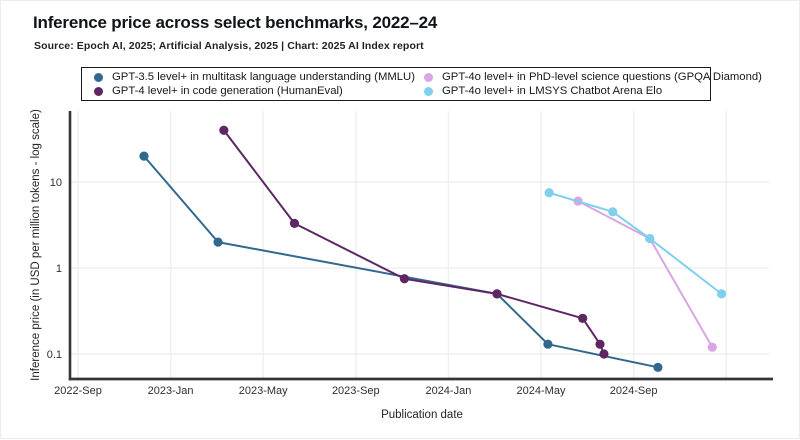 The height and width of the screenshot is (440, 800). I want to click on x-tick-label: 2023-May, so click(263, 391).